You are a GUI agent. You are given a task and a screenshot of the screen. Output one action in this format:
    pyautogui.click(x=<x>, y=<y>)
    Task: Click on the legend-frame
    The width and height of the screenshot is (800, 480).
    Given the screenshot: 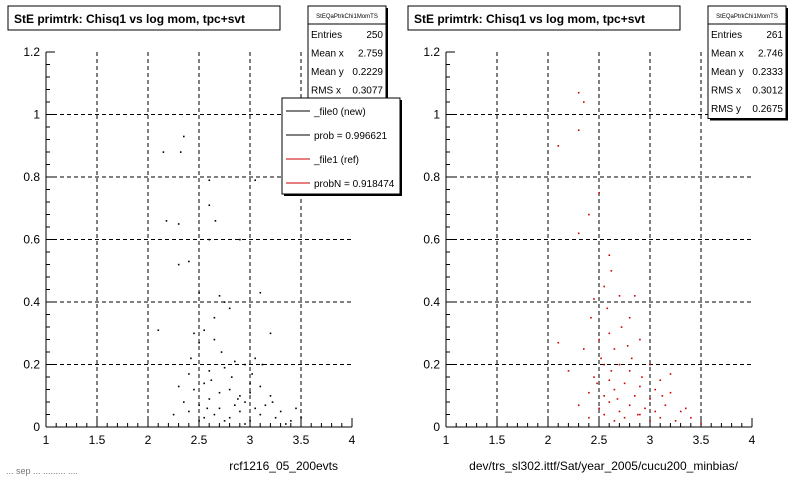 What is the action you would take?
    pyautogui.click(x=341, y=146)
    